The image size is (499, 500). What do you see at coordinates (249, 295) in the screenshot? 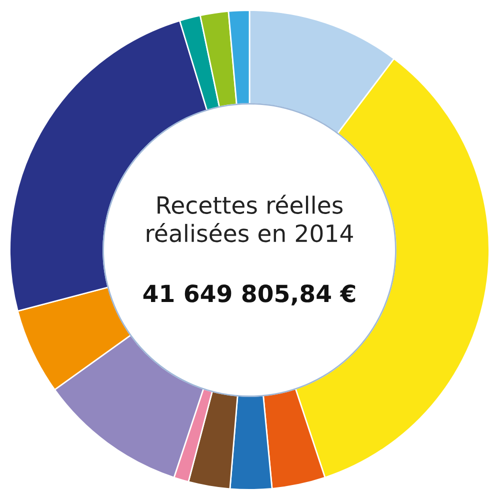
I see `text: 41 649 805,84 €` at bounding box center [249, 295].